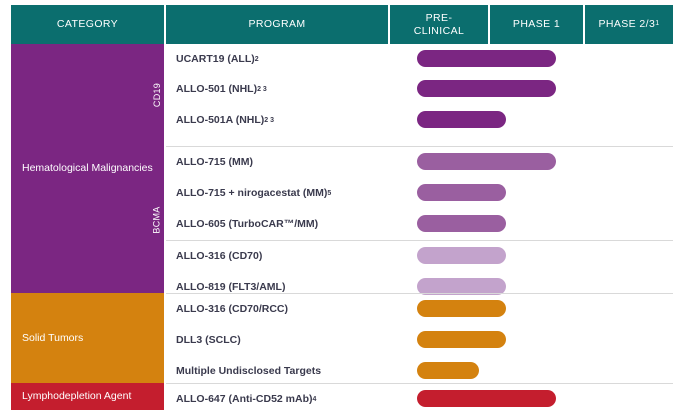 The height and width of the screenshot is (415, 684). What do you see at coordinates (208, 340) in the screenshot?
I see `program-name: DLL3 (SCLC)` at bounding box center [208, 340].